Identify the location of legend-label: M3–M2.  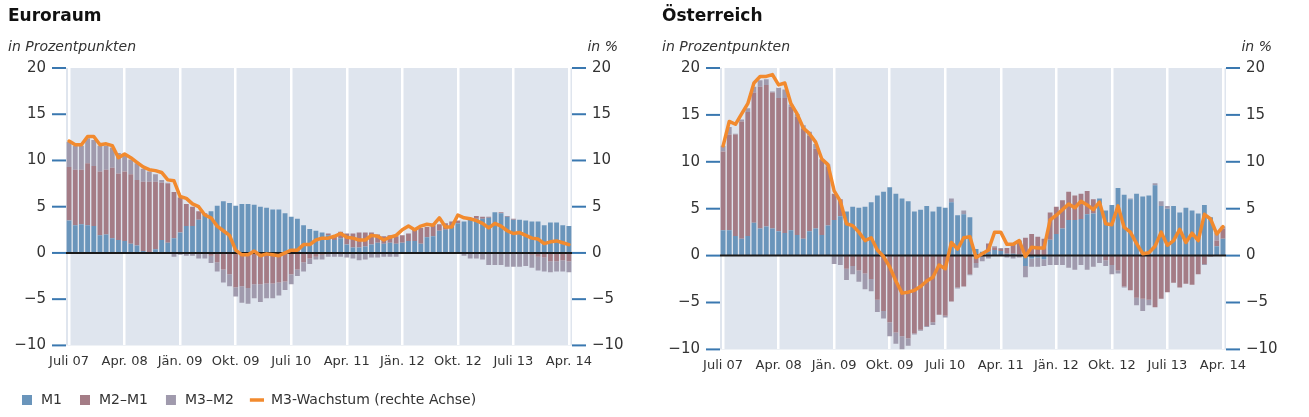
(209, 398).